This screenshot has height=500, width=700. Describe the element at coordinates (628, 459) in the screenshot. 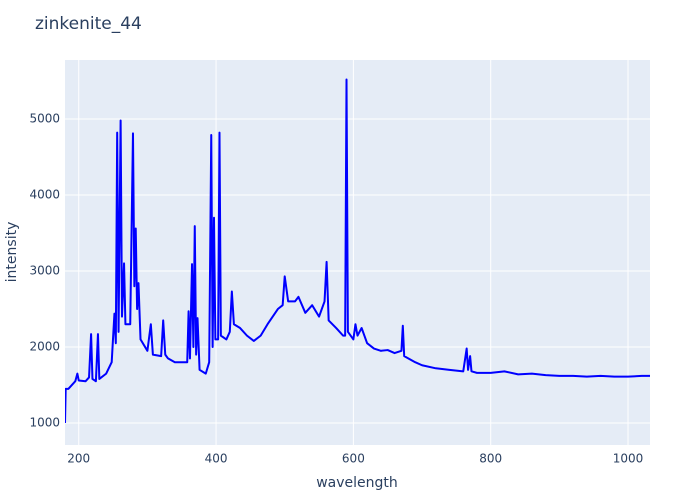

I see `x-tick-label: 1000` at that location.